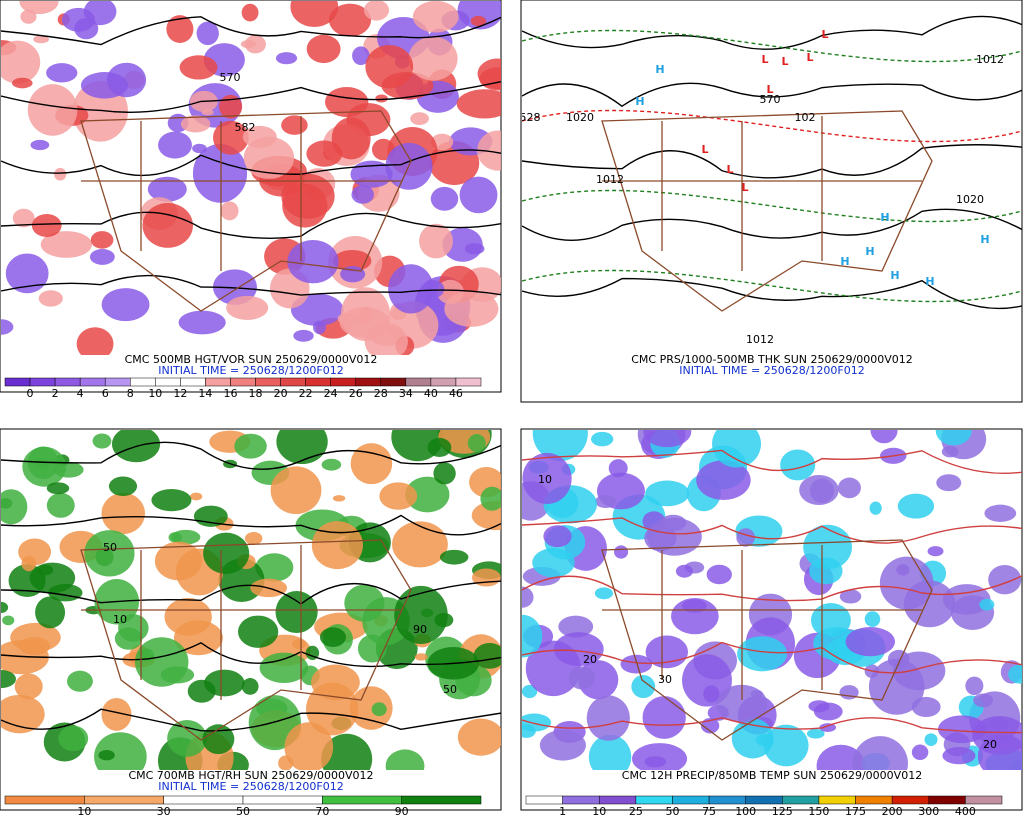 This screenshot has height=823, width=1024. I want to click on colorbar-label: 30, so click(164, 811).